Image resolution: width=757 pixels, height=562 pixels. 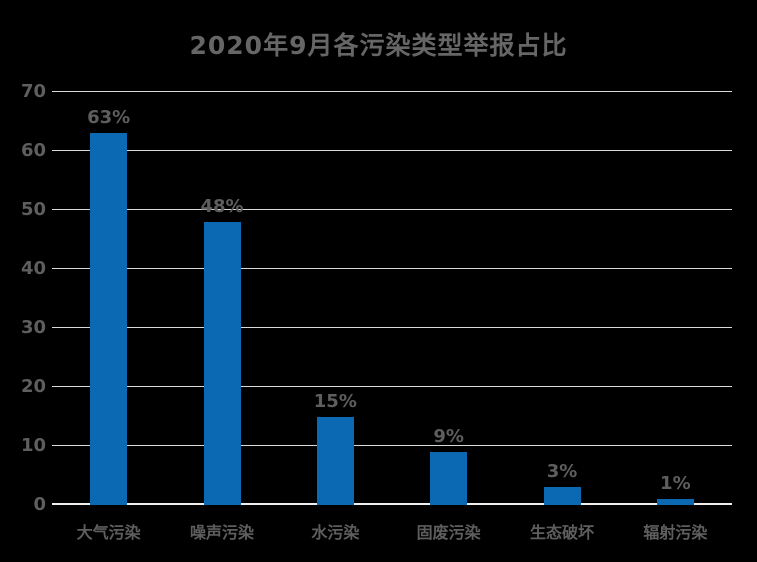 What do you see at coordinates (335, 401) in the screenshot?
I see `bar-value-label: 15%` at bounding box center [335, 401].